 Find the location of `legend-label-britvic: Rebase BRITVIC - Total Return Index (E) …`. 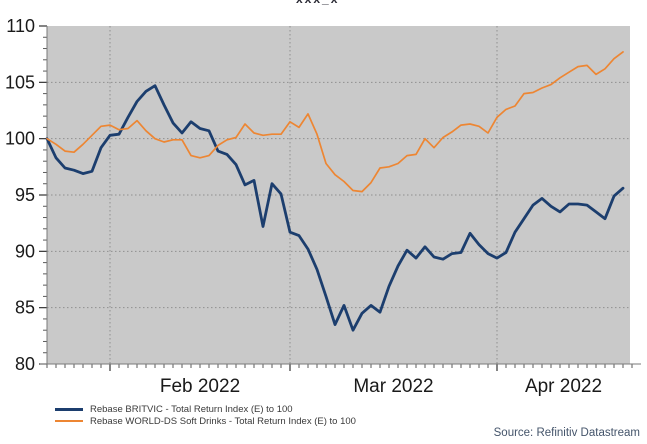

legend-label-britvic: Rebase BRITVIC - Total Return Index (E) … is located at coordinates (191, 409).